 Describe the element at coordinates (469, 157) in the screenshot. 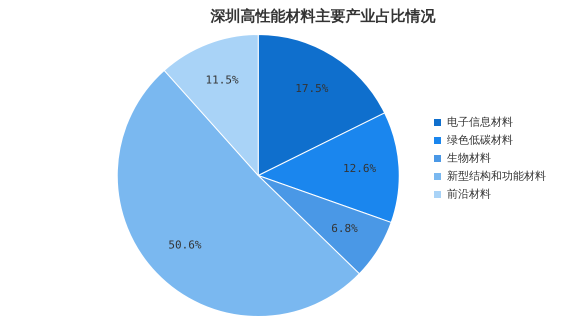

I see `legend-label: 生物材料` at that location.